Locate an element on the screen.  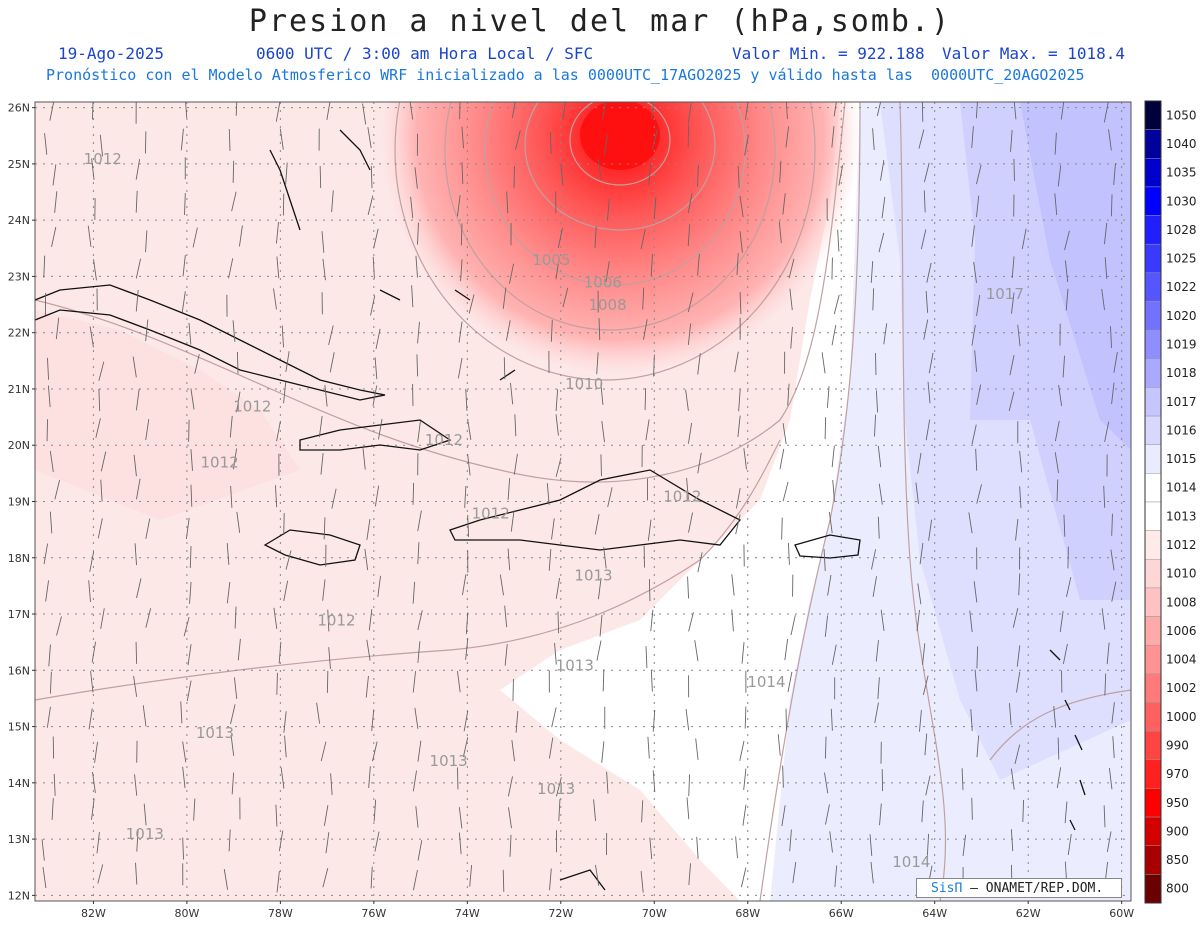
lon-tick-label: 60W is located at coordinates (1121, 913).